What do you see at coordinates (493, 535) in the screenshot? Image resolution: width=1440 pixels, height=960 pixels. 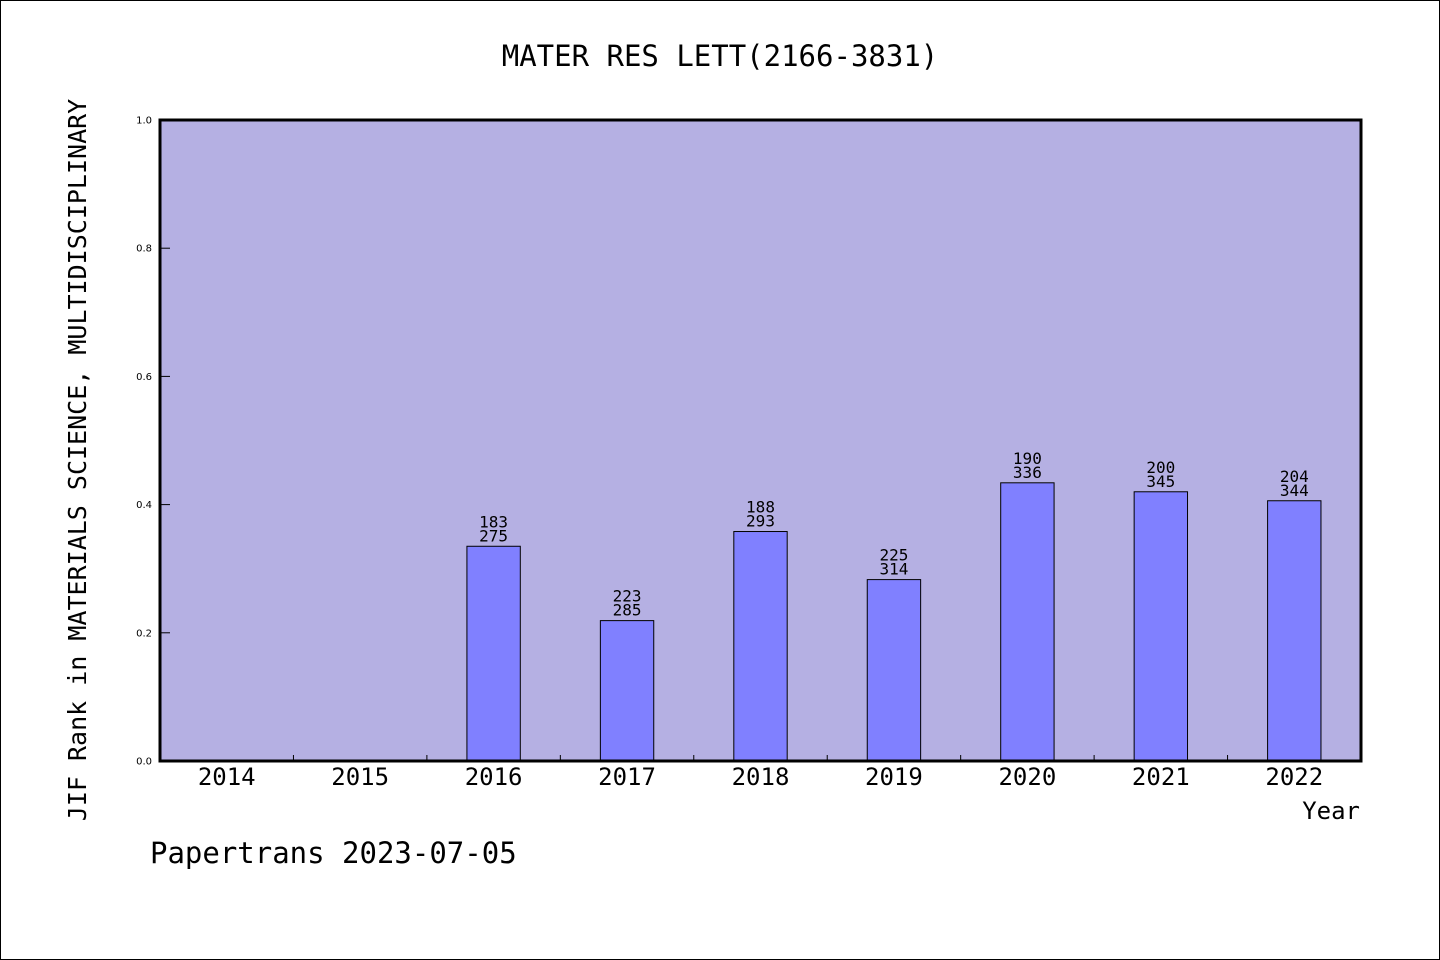 I see `bar-total-label: 275` at bounding box center [493, 535].